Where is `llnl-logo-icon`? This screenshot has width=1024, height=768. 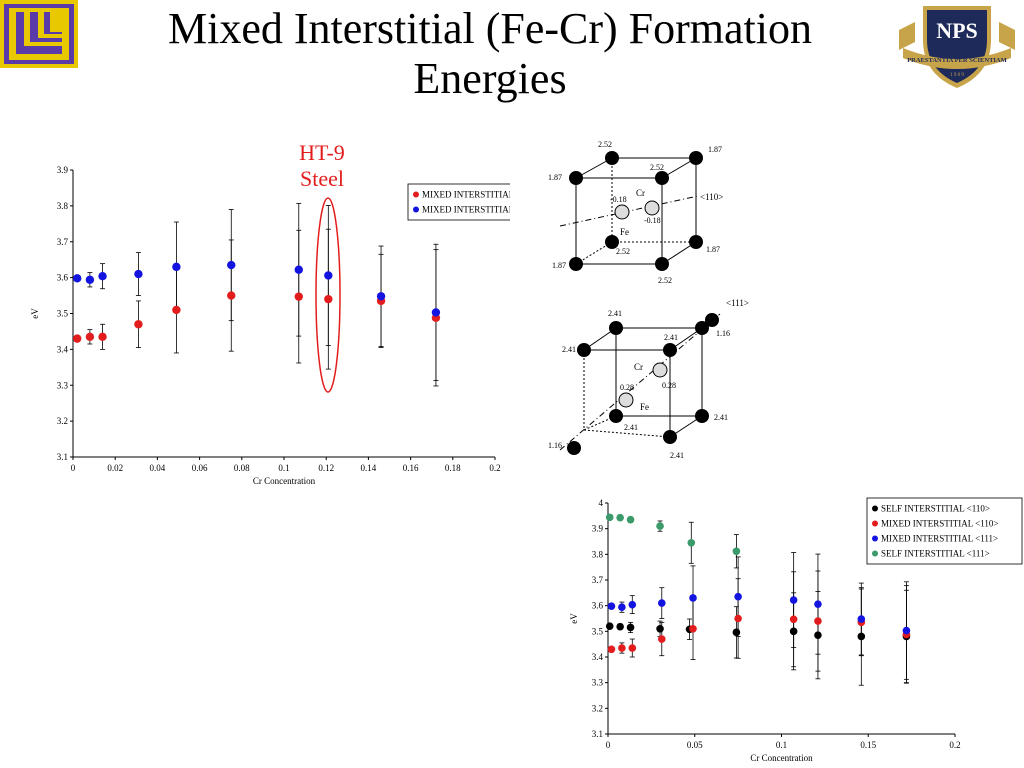
llnl-logo-icon is located at coordinates (39, 34).